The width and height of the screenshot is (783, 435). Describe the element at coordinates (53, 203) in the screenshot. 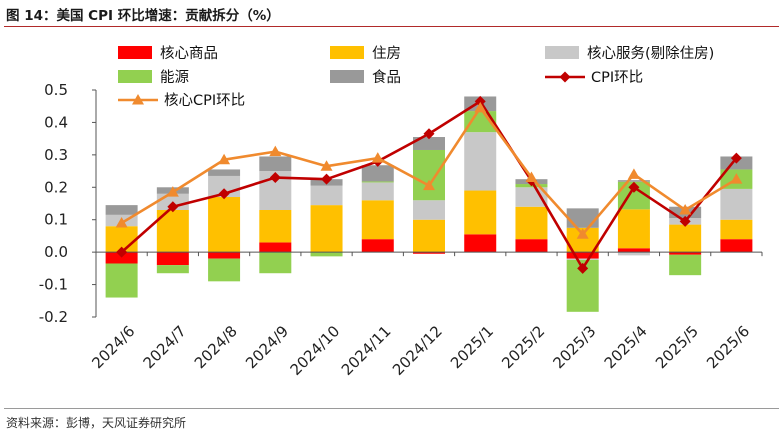

I see `y-tick-labels: -0.2 -0.1 0.0 0.1 0.2 0.3 0.4 0.5` at that location.